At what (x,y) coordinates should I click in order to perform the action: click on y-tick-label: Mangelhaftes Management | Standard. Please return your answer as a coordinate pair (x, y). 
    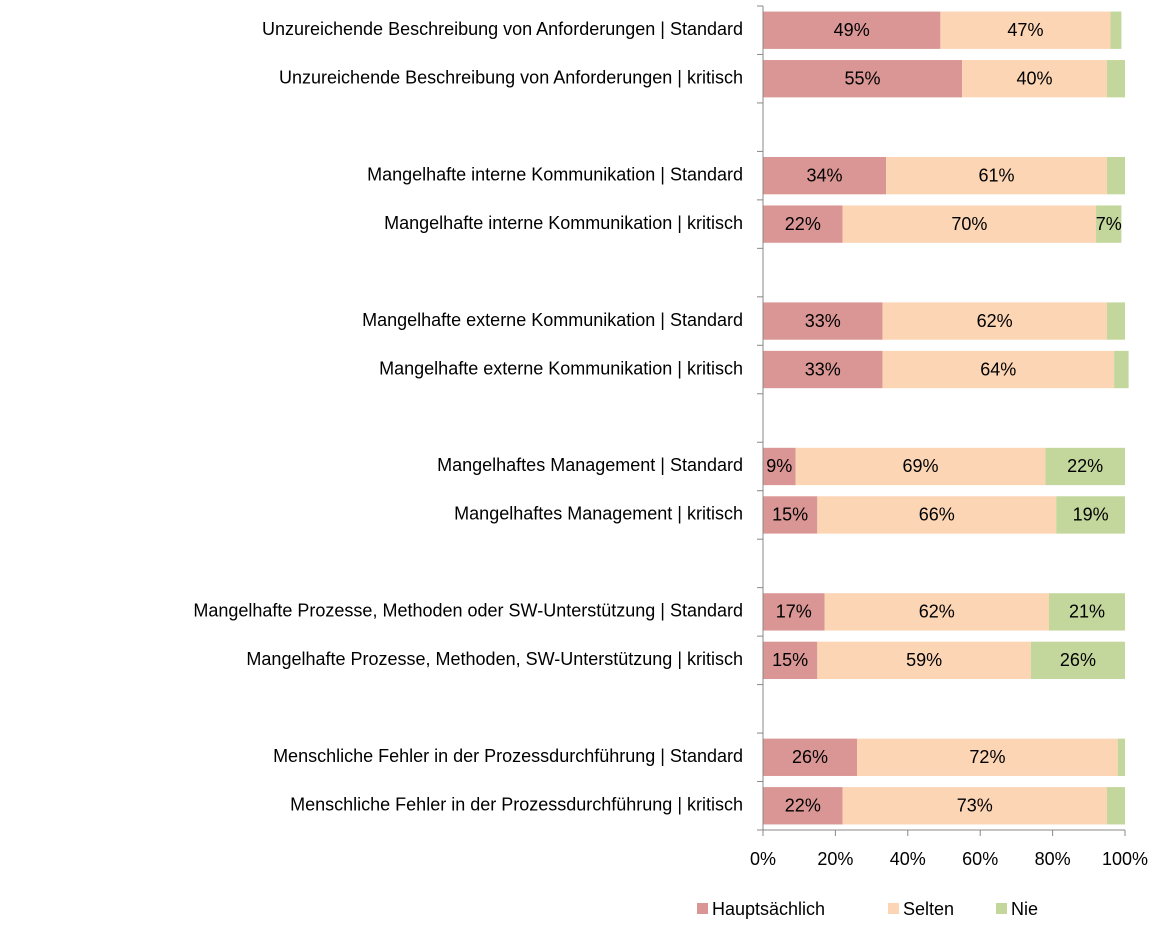
    Looking at the image, I should click on (590, 465).